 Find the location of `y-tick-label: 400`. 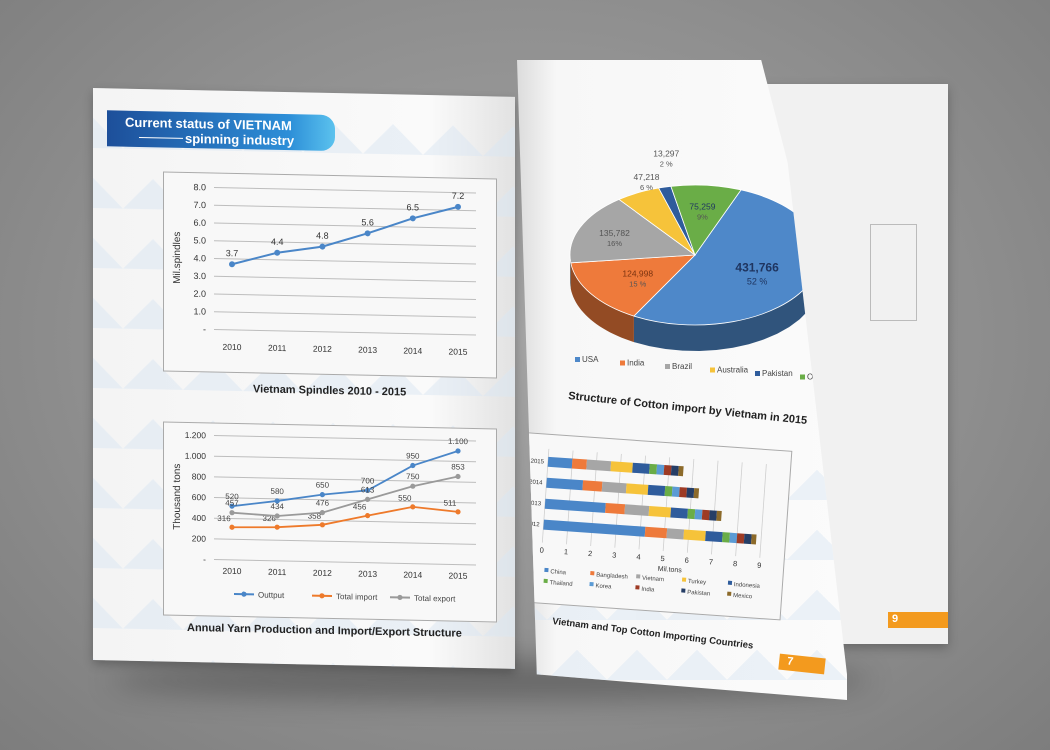

y-tick-label: 400 is located at coordinates (199, 518).